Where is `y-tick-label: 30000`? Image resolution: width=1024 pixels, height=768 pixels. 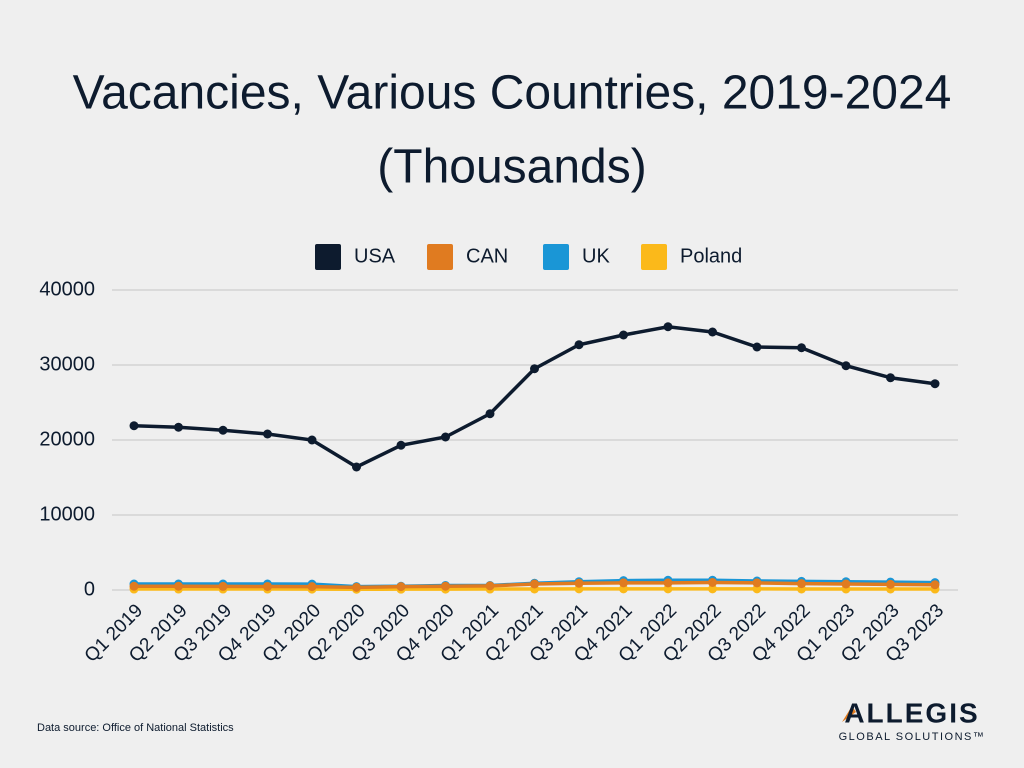 y-tick-label: 30000 is located at coordinates (67, 364).